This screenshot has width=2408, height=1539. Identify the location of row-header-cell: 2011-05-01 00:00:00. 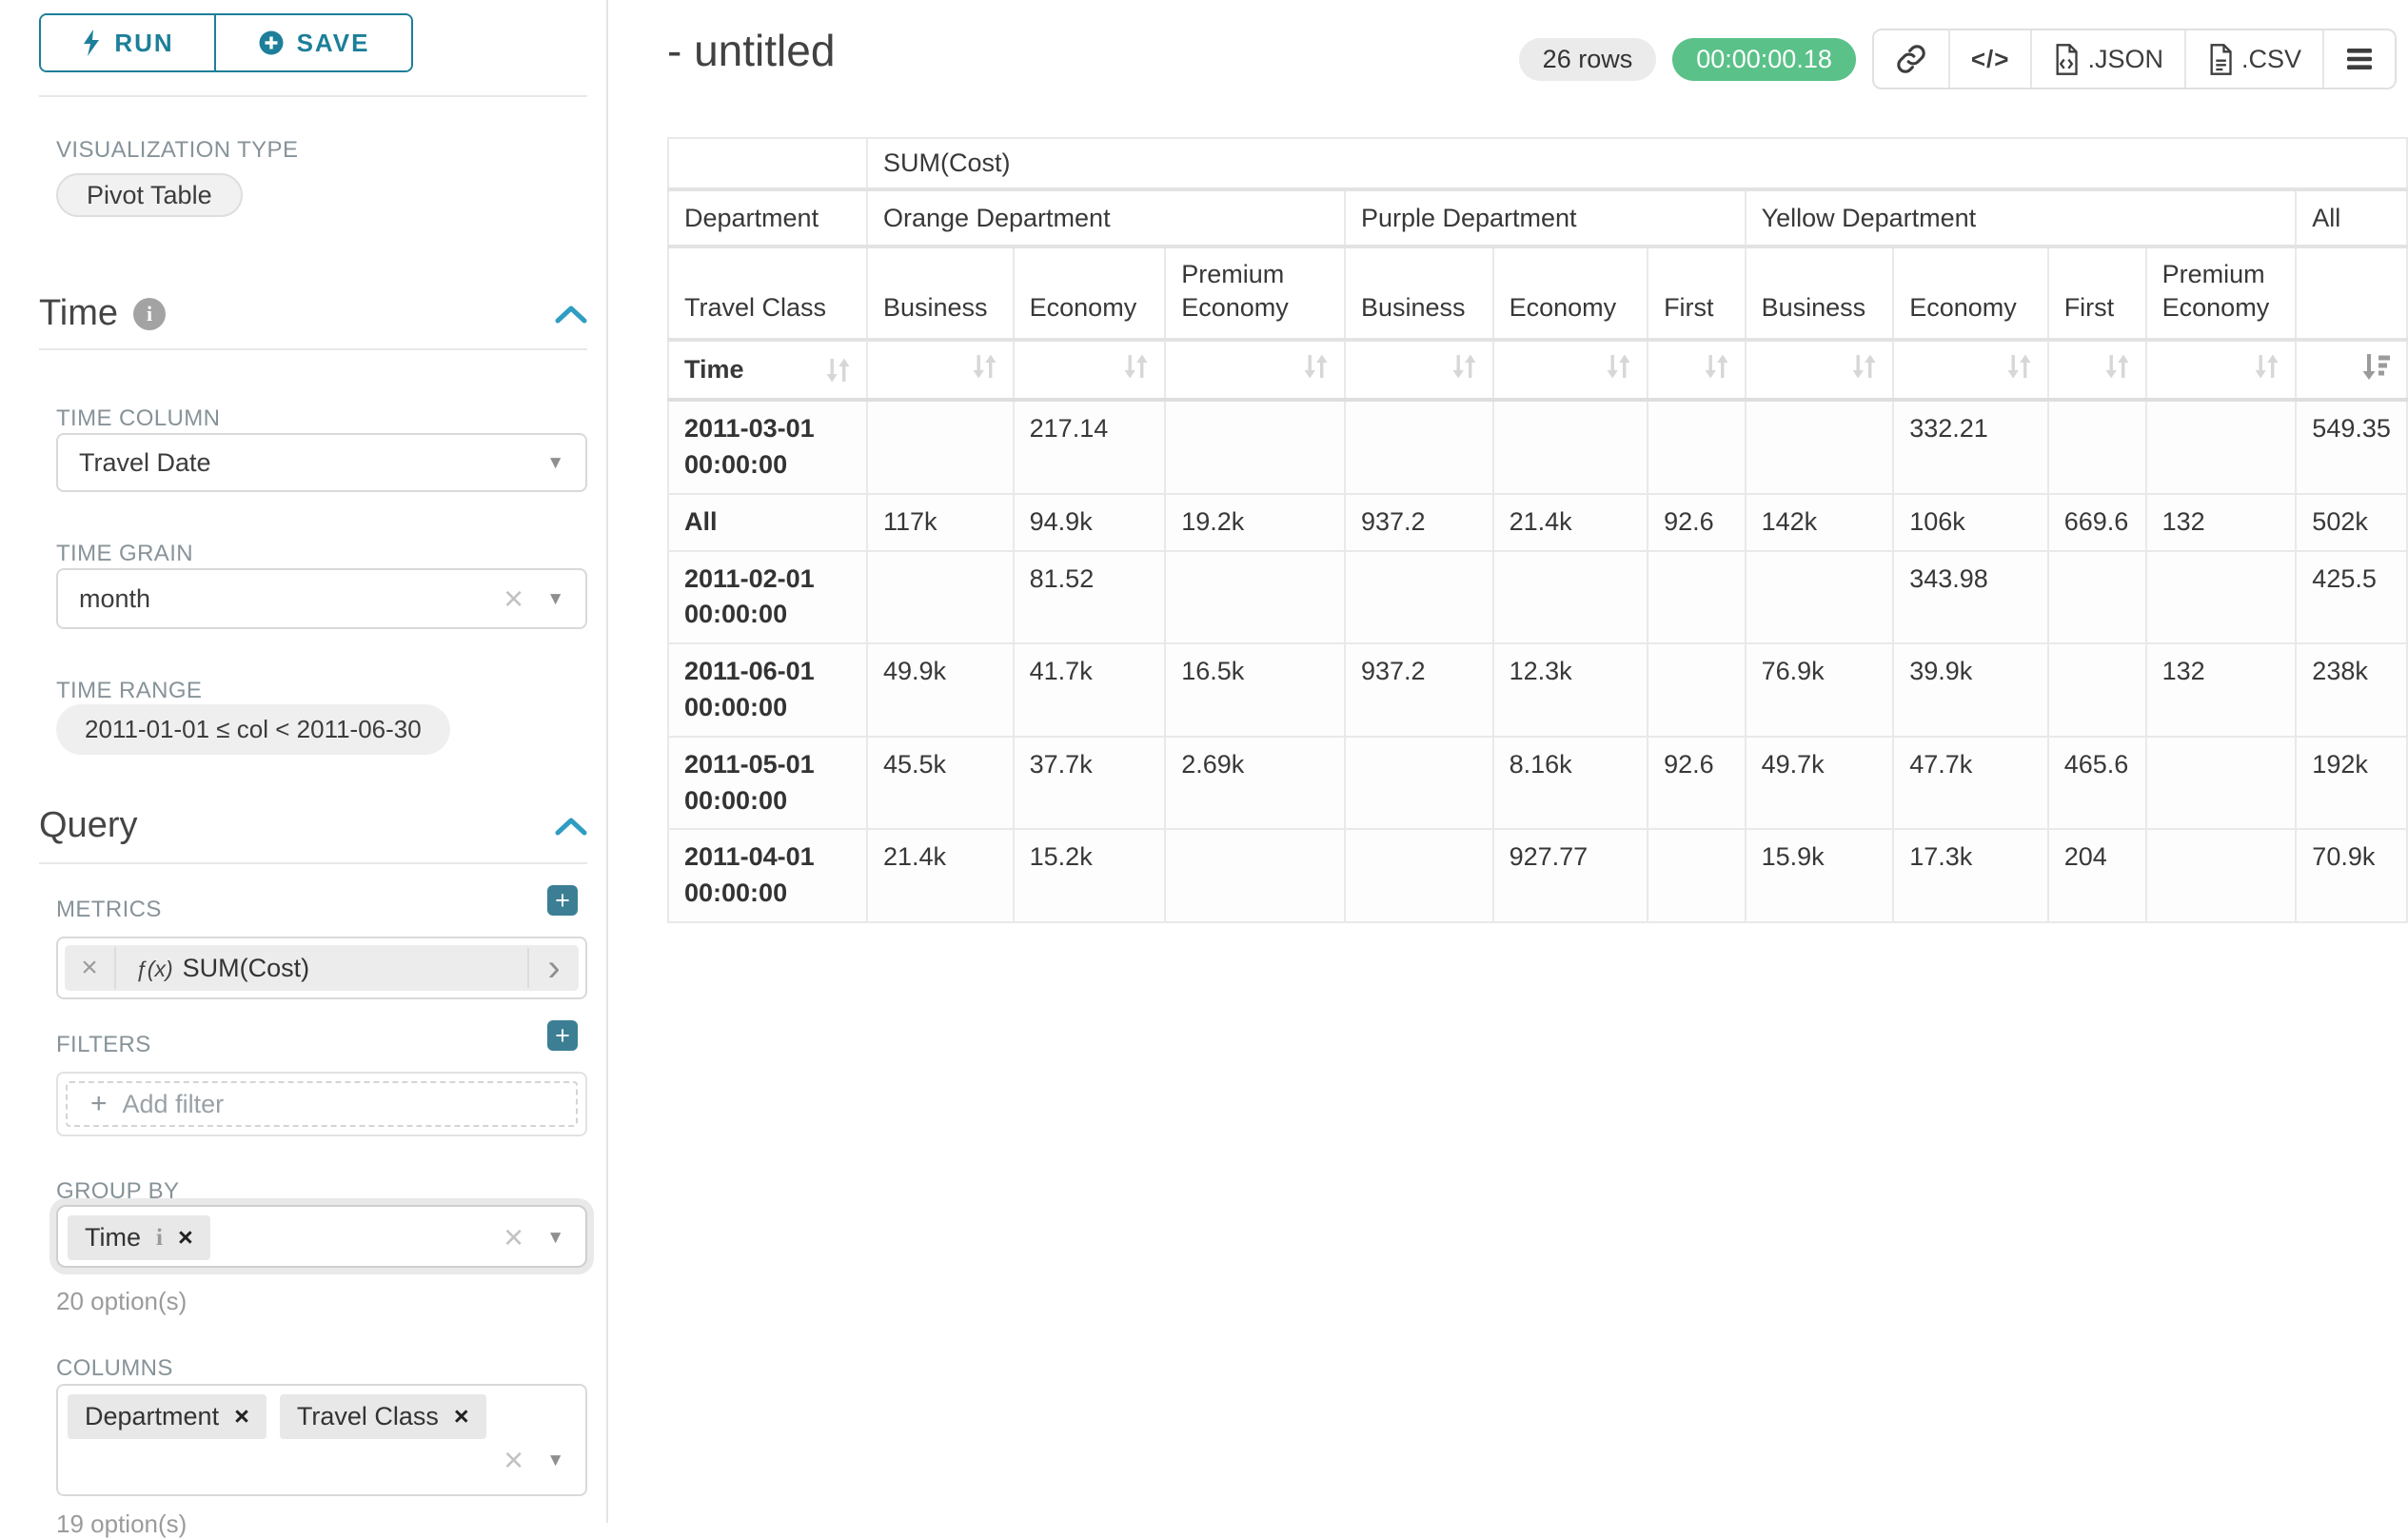
(767, 784).